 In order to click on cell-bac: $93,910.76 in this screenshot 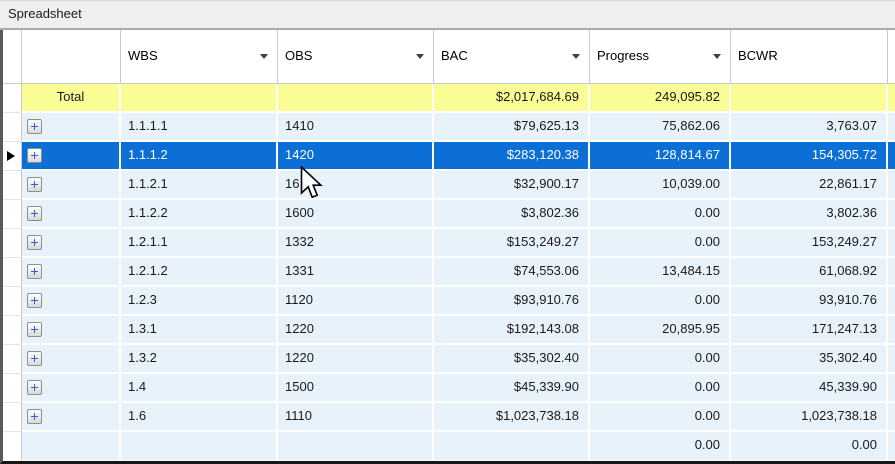, I will do `click(512, 301)`.